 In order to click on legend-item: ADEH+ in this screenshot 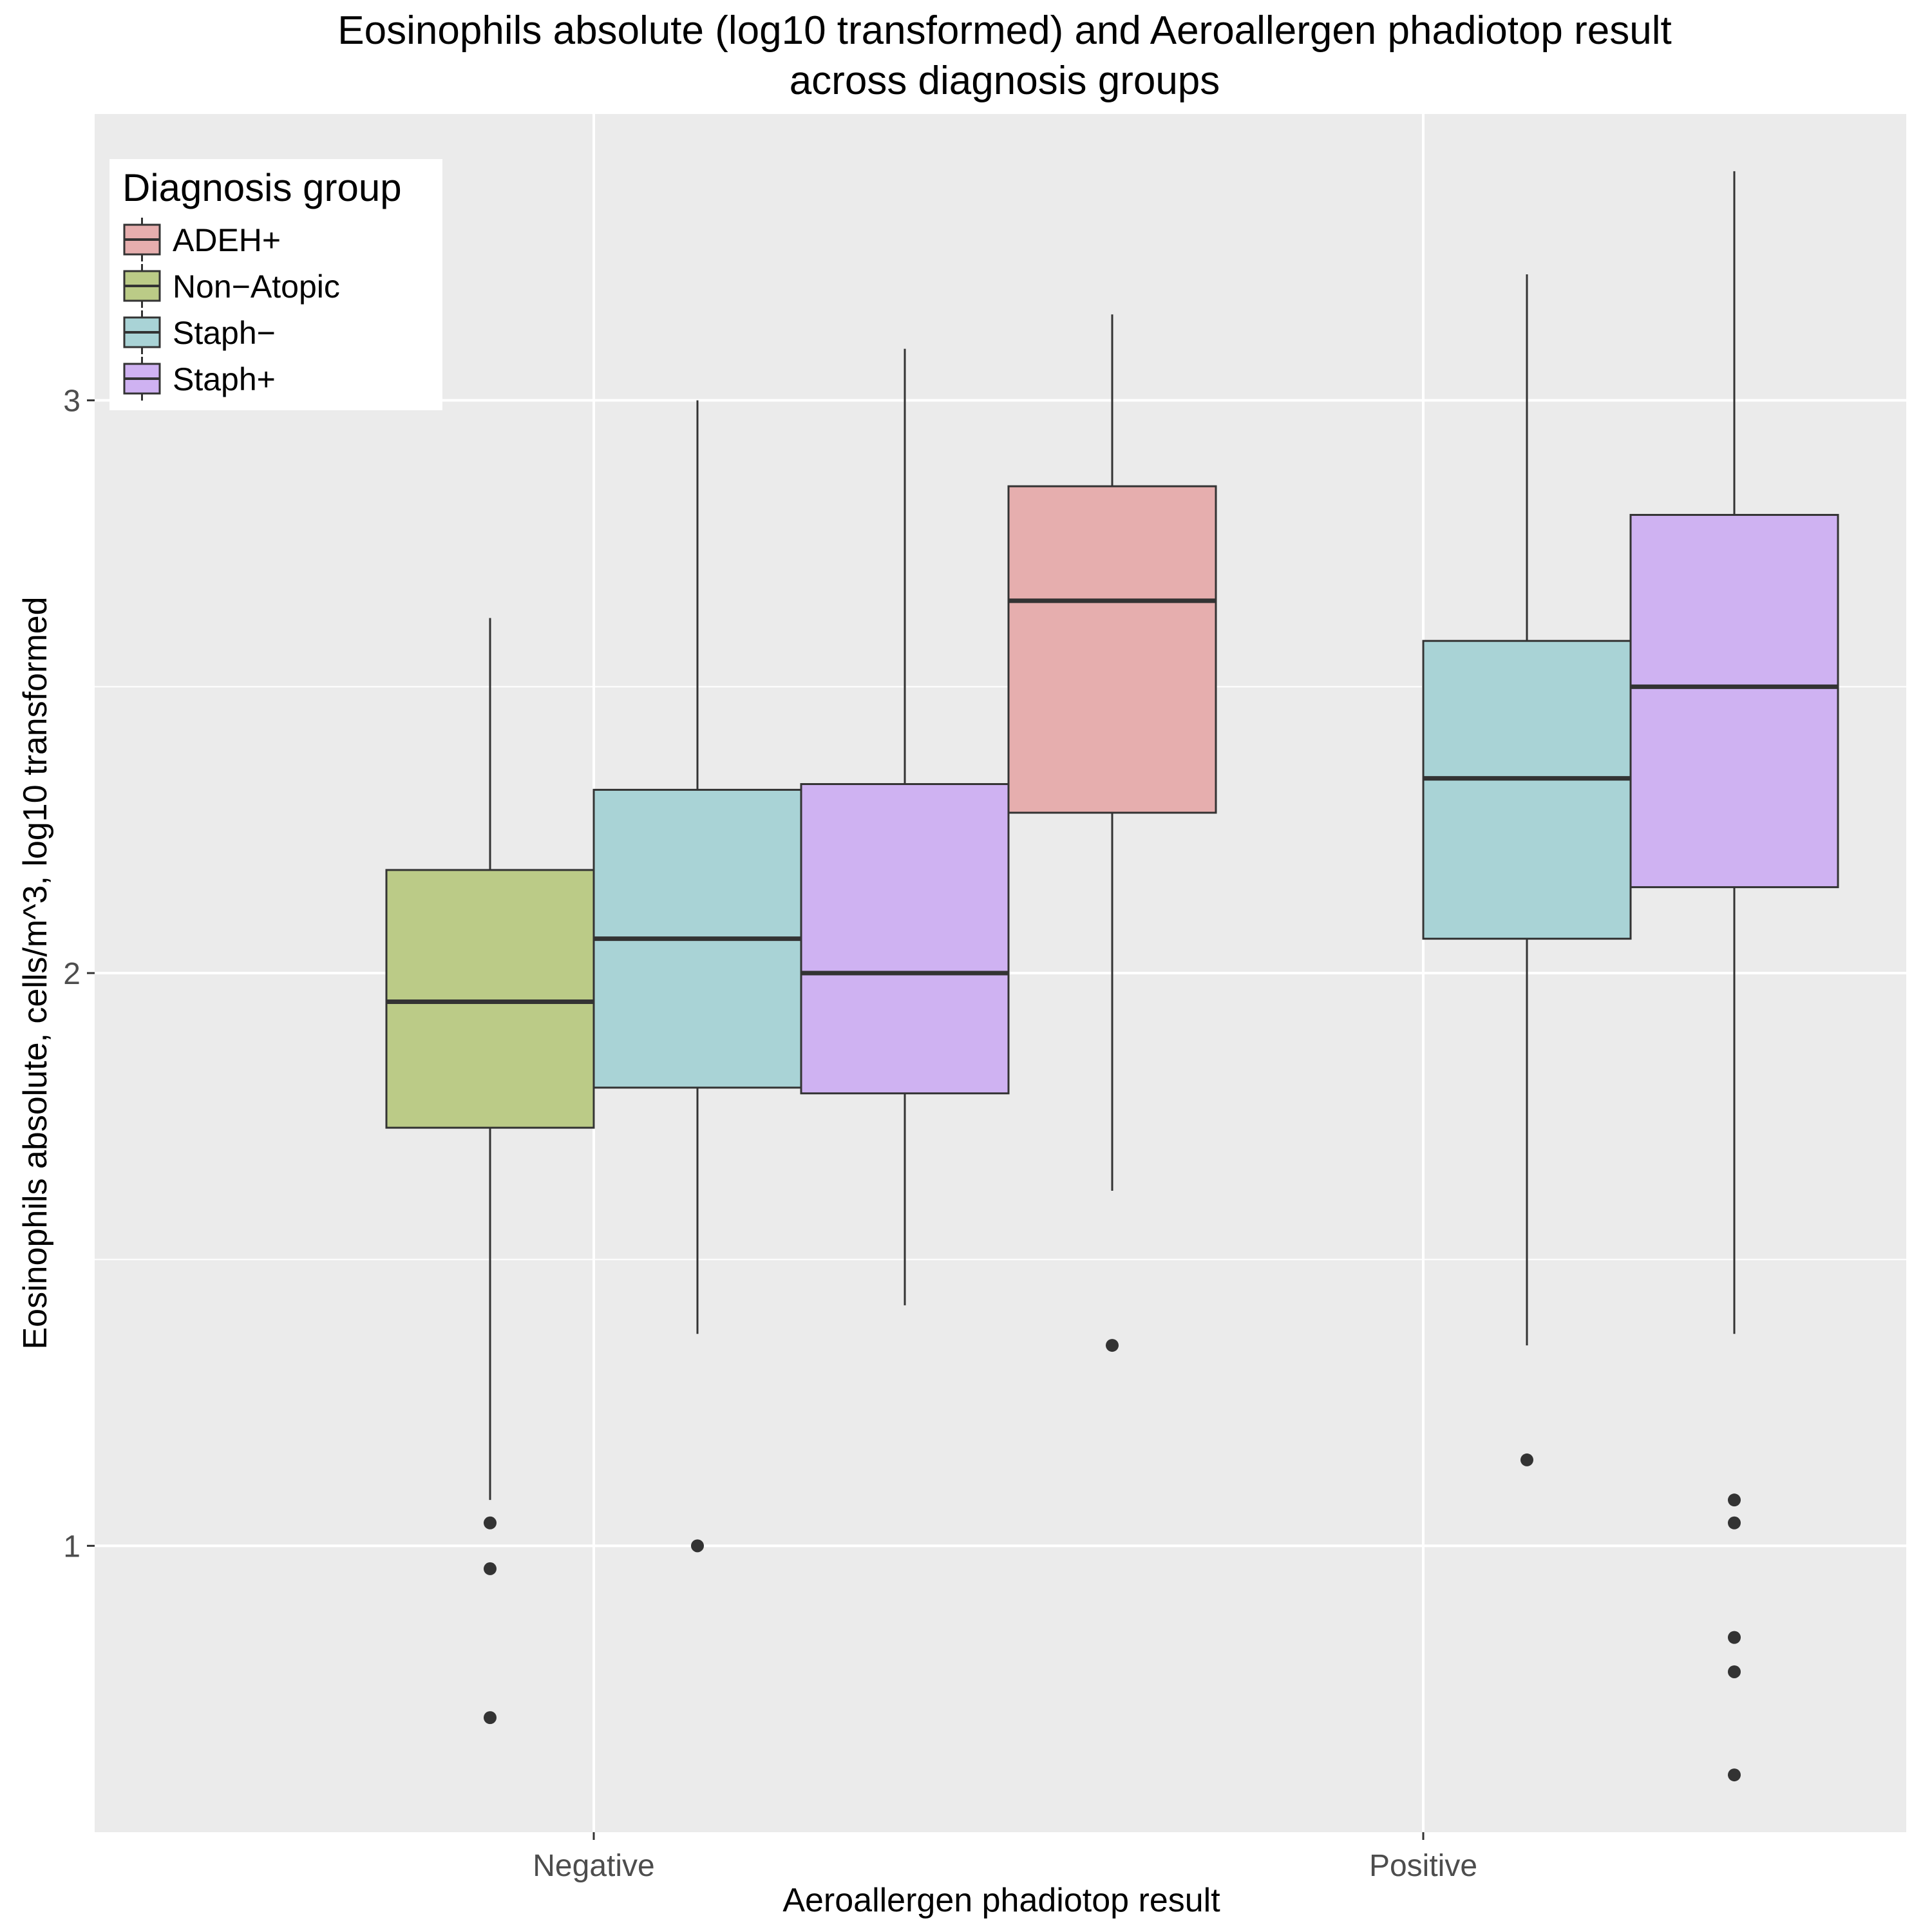, I will do `click(202, 240)`.